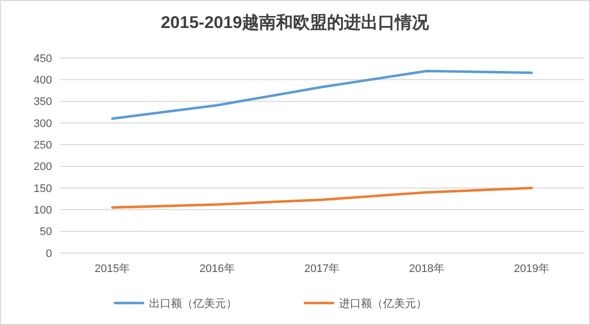 The height and width of the screenshot is (325, 590). What do you see at coordinates (43, 102) in the screenshot?
I see `y-tick-label: 350` at bounding box center [43, 102].